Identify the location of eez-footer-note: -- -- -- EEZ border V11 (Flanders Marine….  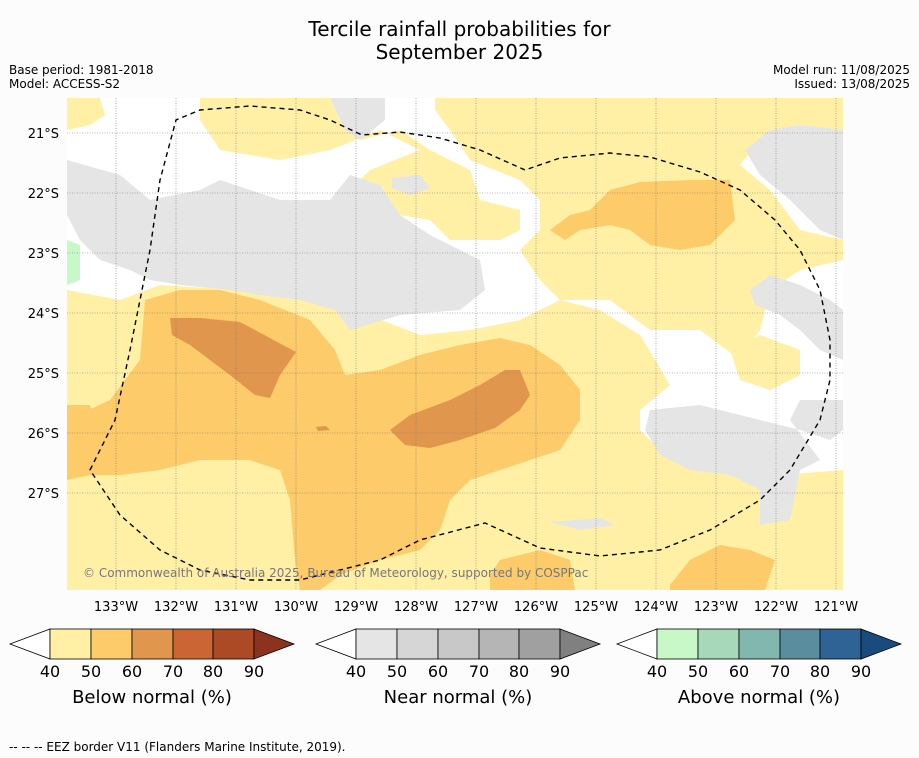
(177, 747).